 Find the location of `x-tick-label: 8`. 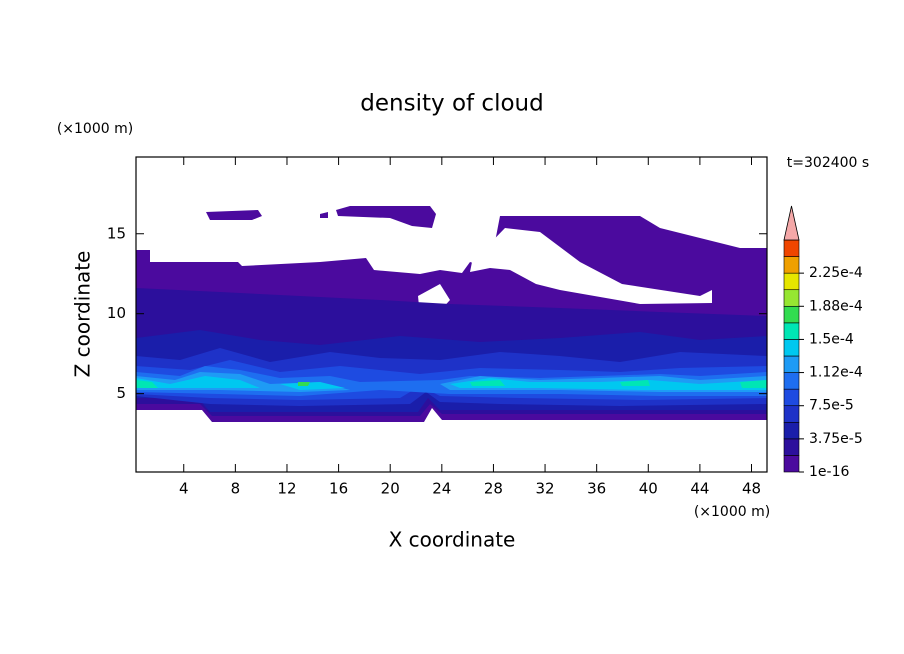

x-tick-label: 8 is located at coordinates (236, 489).